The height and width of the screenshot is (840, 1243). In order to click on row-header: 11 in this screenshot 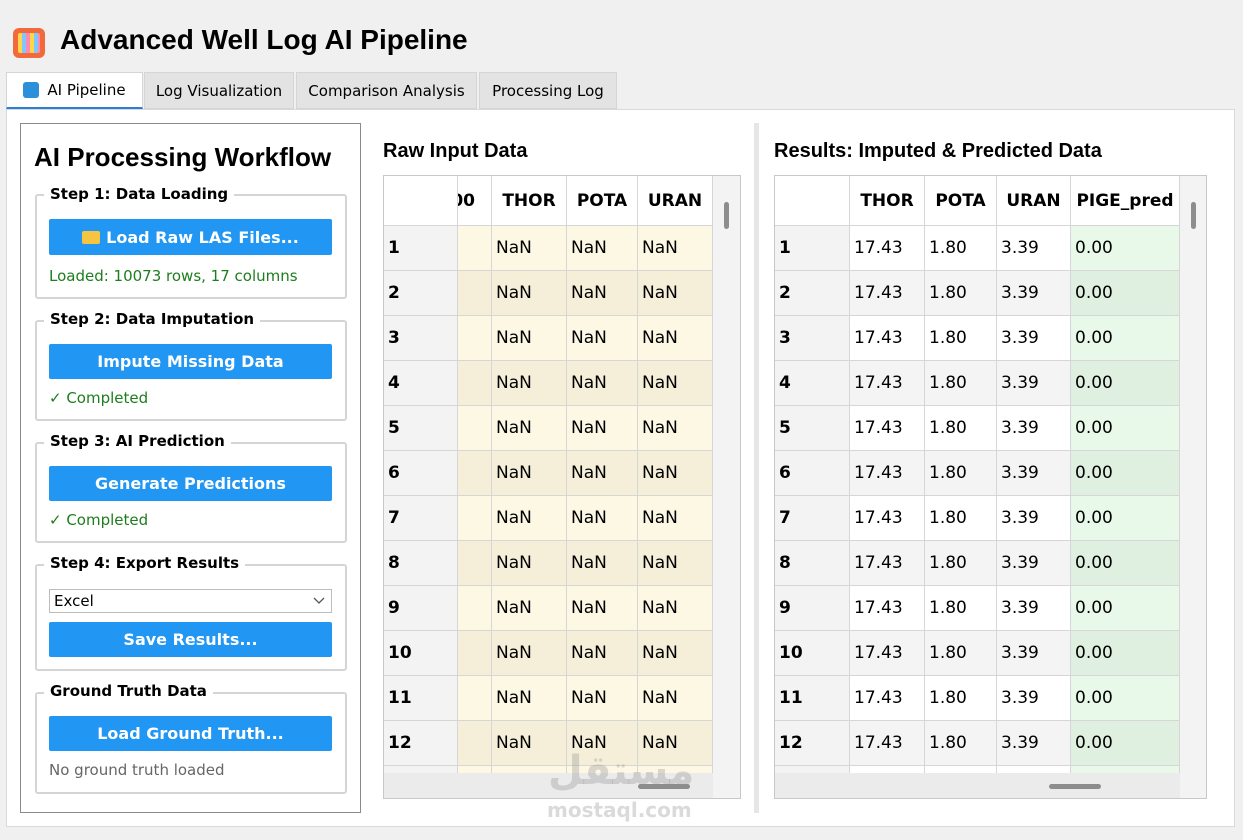, I will do `click(421, 698)`.